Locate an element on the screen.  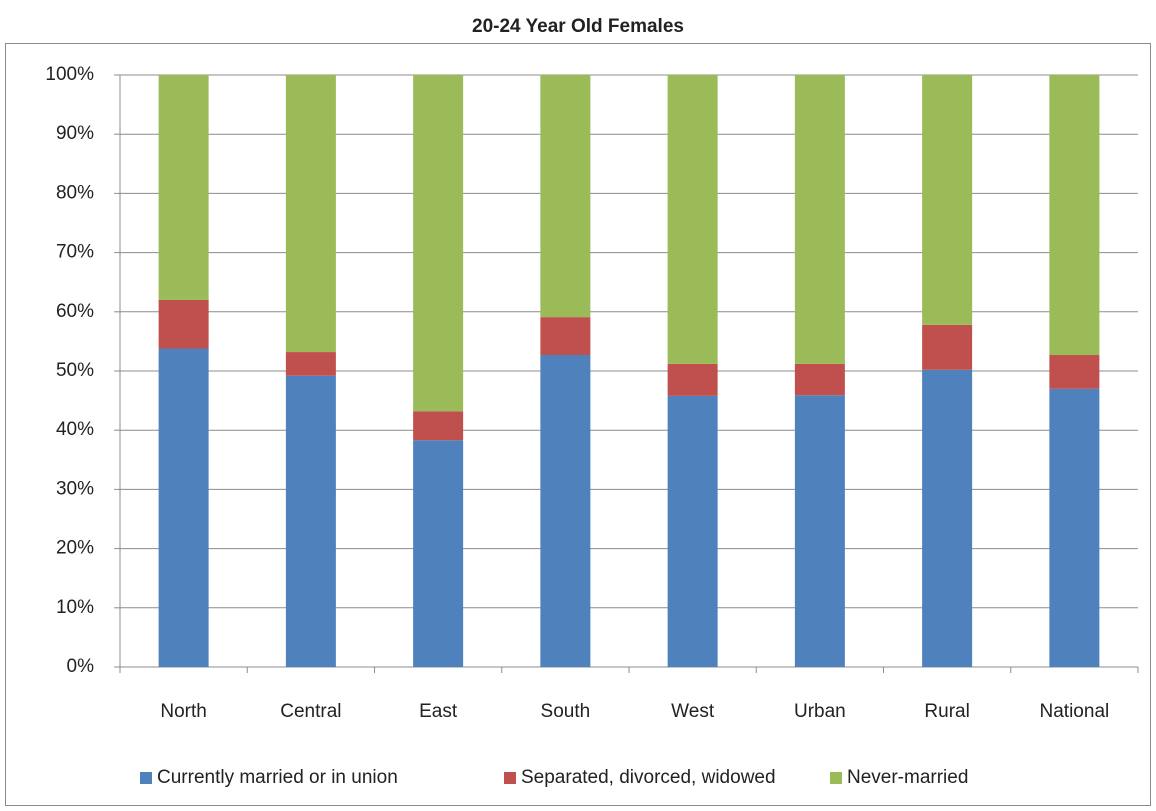
legend-label: Currently married or in union is located at coordinates (277, 777).